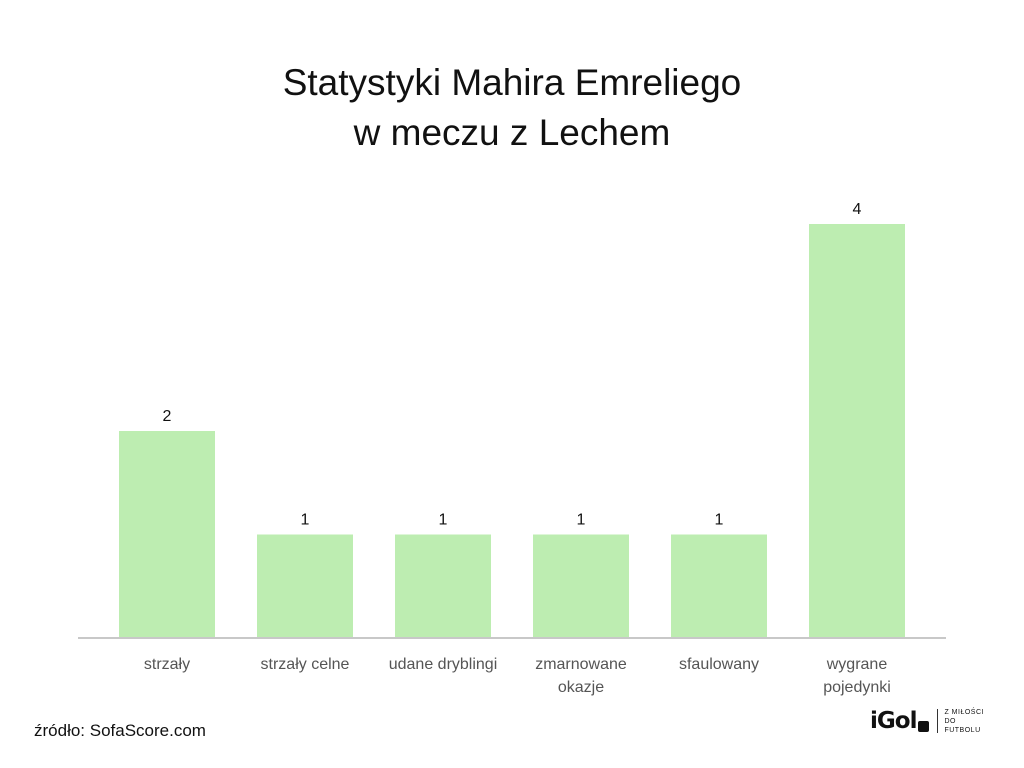 This screenshot has width=1024, height=768. I want to click on category-label-5-line-2: pojedynki, so click(857, 687).